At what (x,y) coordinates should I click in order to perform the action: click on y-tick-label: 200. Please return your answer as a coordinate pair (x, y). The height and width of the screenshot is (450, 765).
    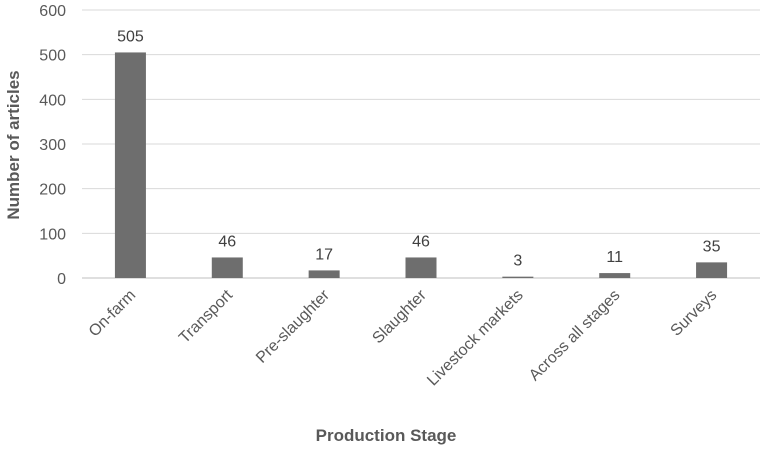
    Looking at the image, I should click on (52, 190).